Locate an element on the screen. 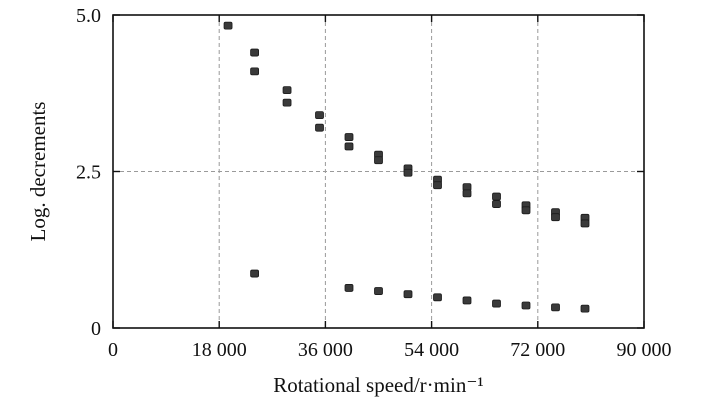 The height and width of the screenshot is (405, 709). x-tick-label: 36 000 is located at coordinates (325, 350).